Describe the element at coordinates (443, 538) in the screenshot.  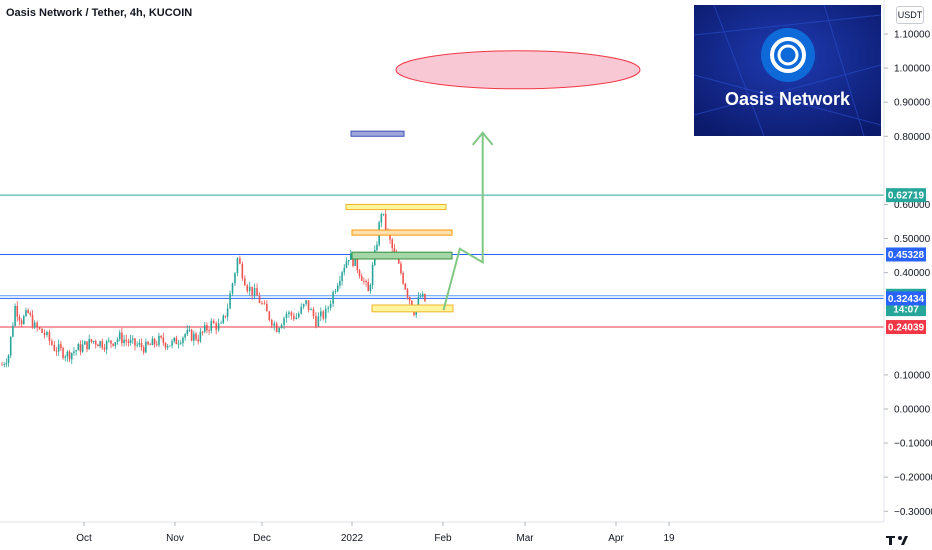
I see `x-tick-label: Feb` at that location.